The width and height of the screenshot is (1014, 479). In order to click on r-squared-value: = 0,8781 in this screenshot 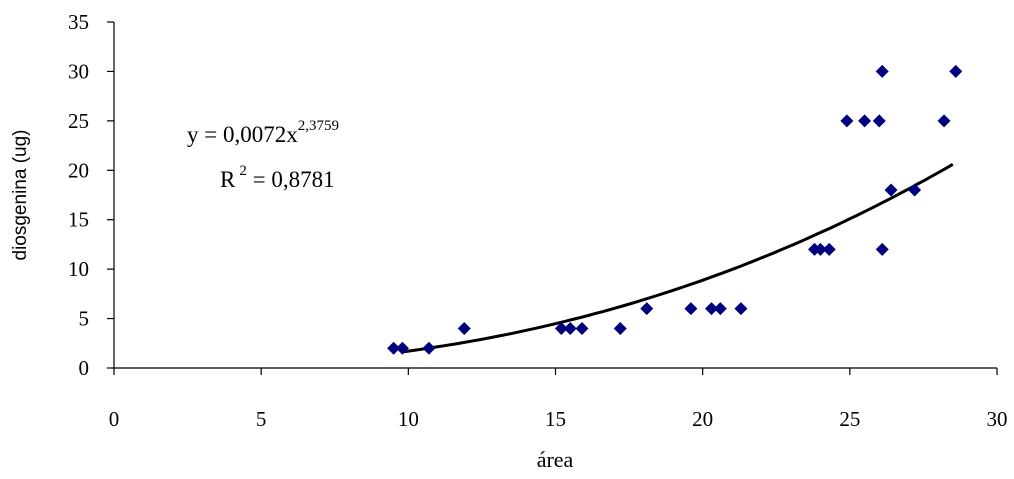, I will do `click(291, 179)`.